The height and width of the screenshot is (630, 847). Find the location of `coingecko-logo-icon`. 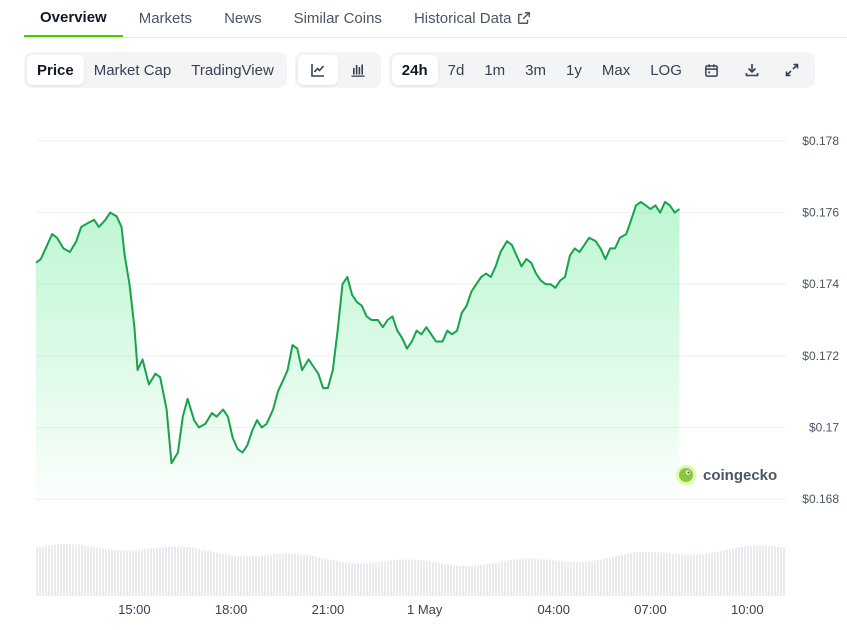

coingecko-logo-icon is located at coordinates (686, 475).